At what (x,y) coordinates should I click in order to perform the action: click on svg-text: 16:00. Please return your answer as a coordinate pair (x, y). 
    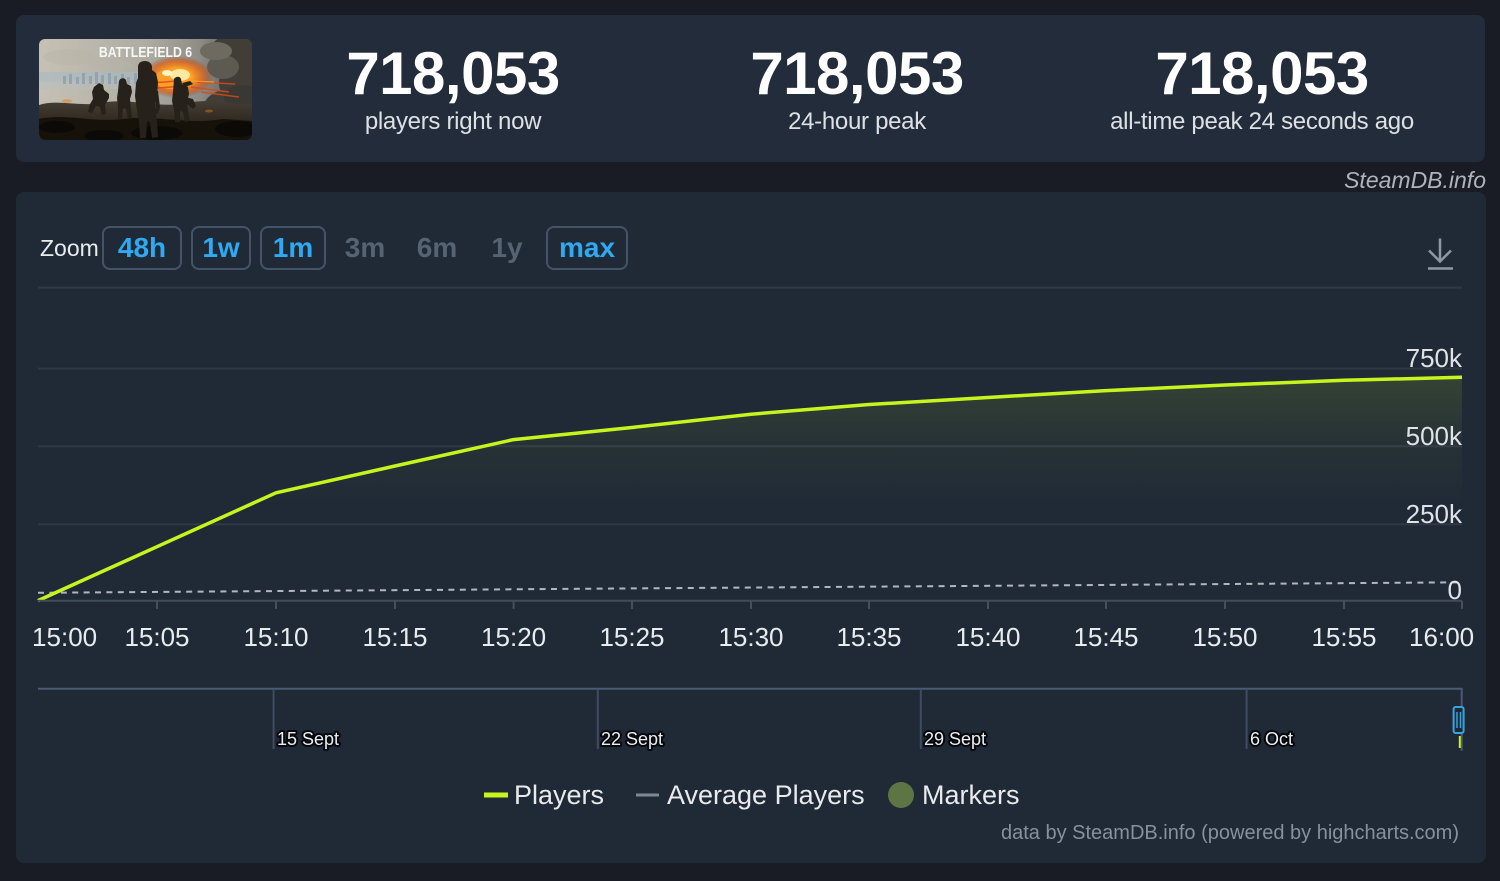
    Looking at the image, I should click on (1441, 637).